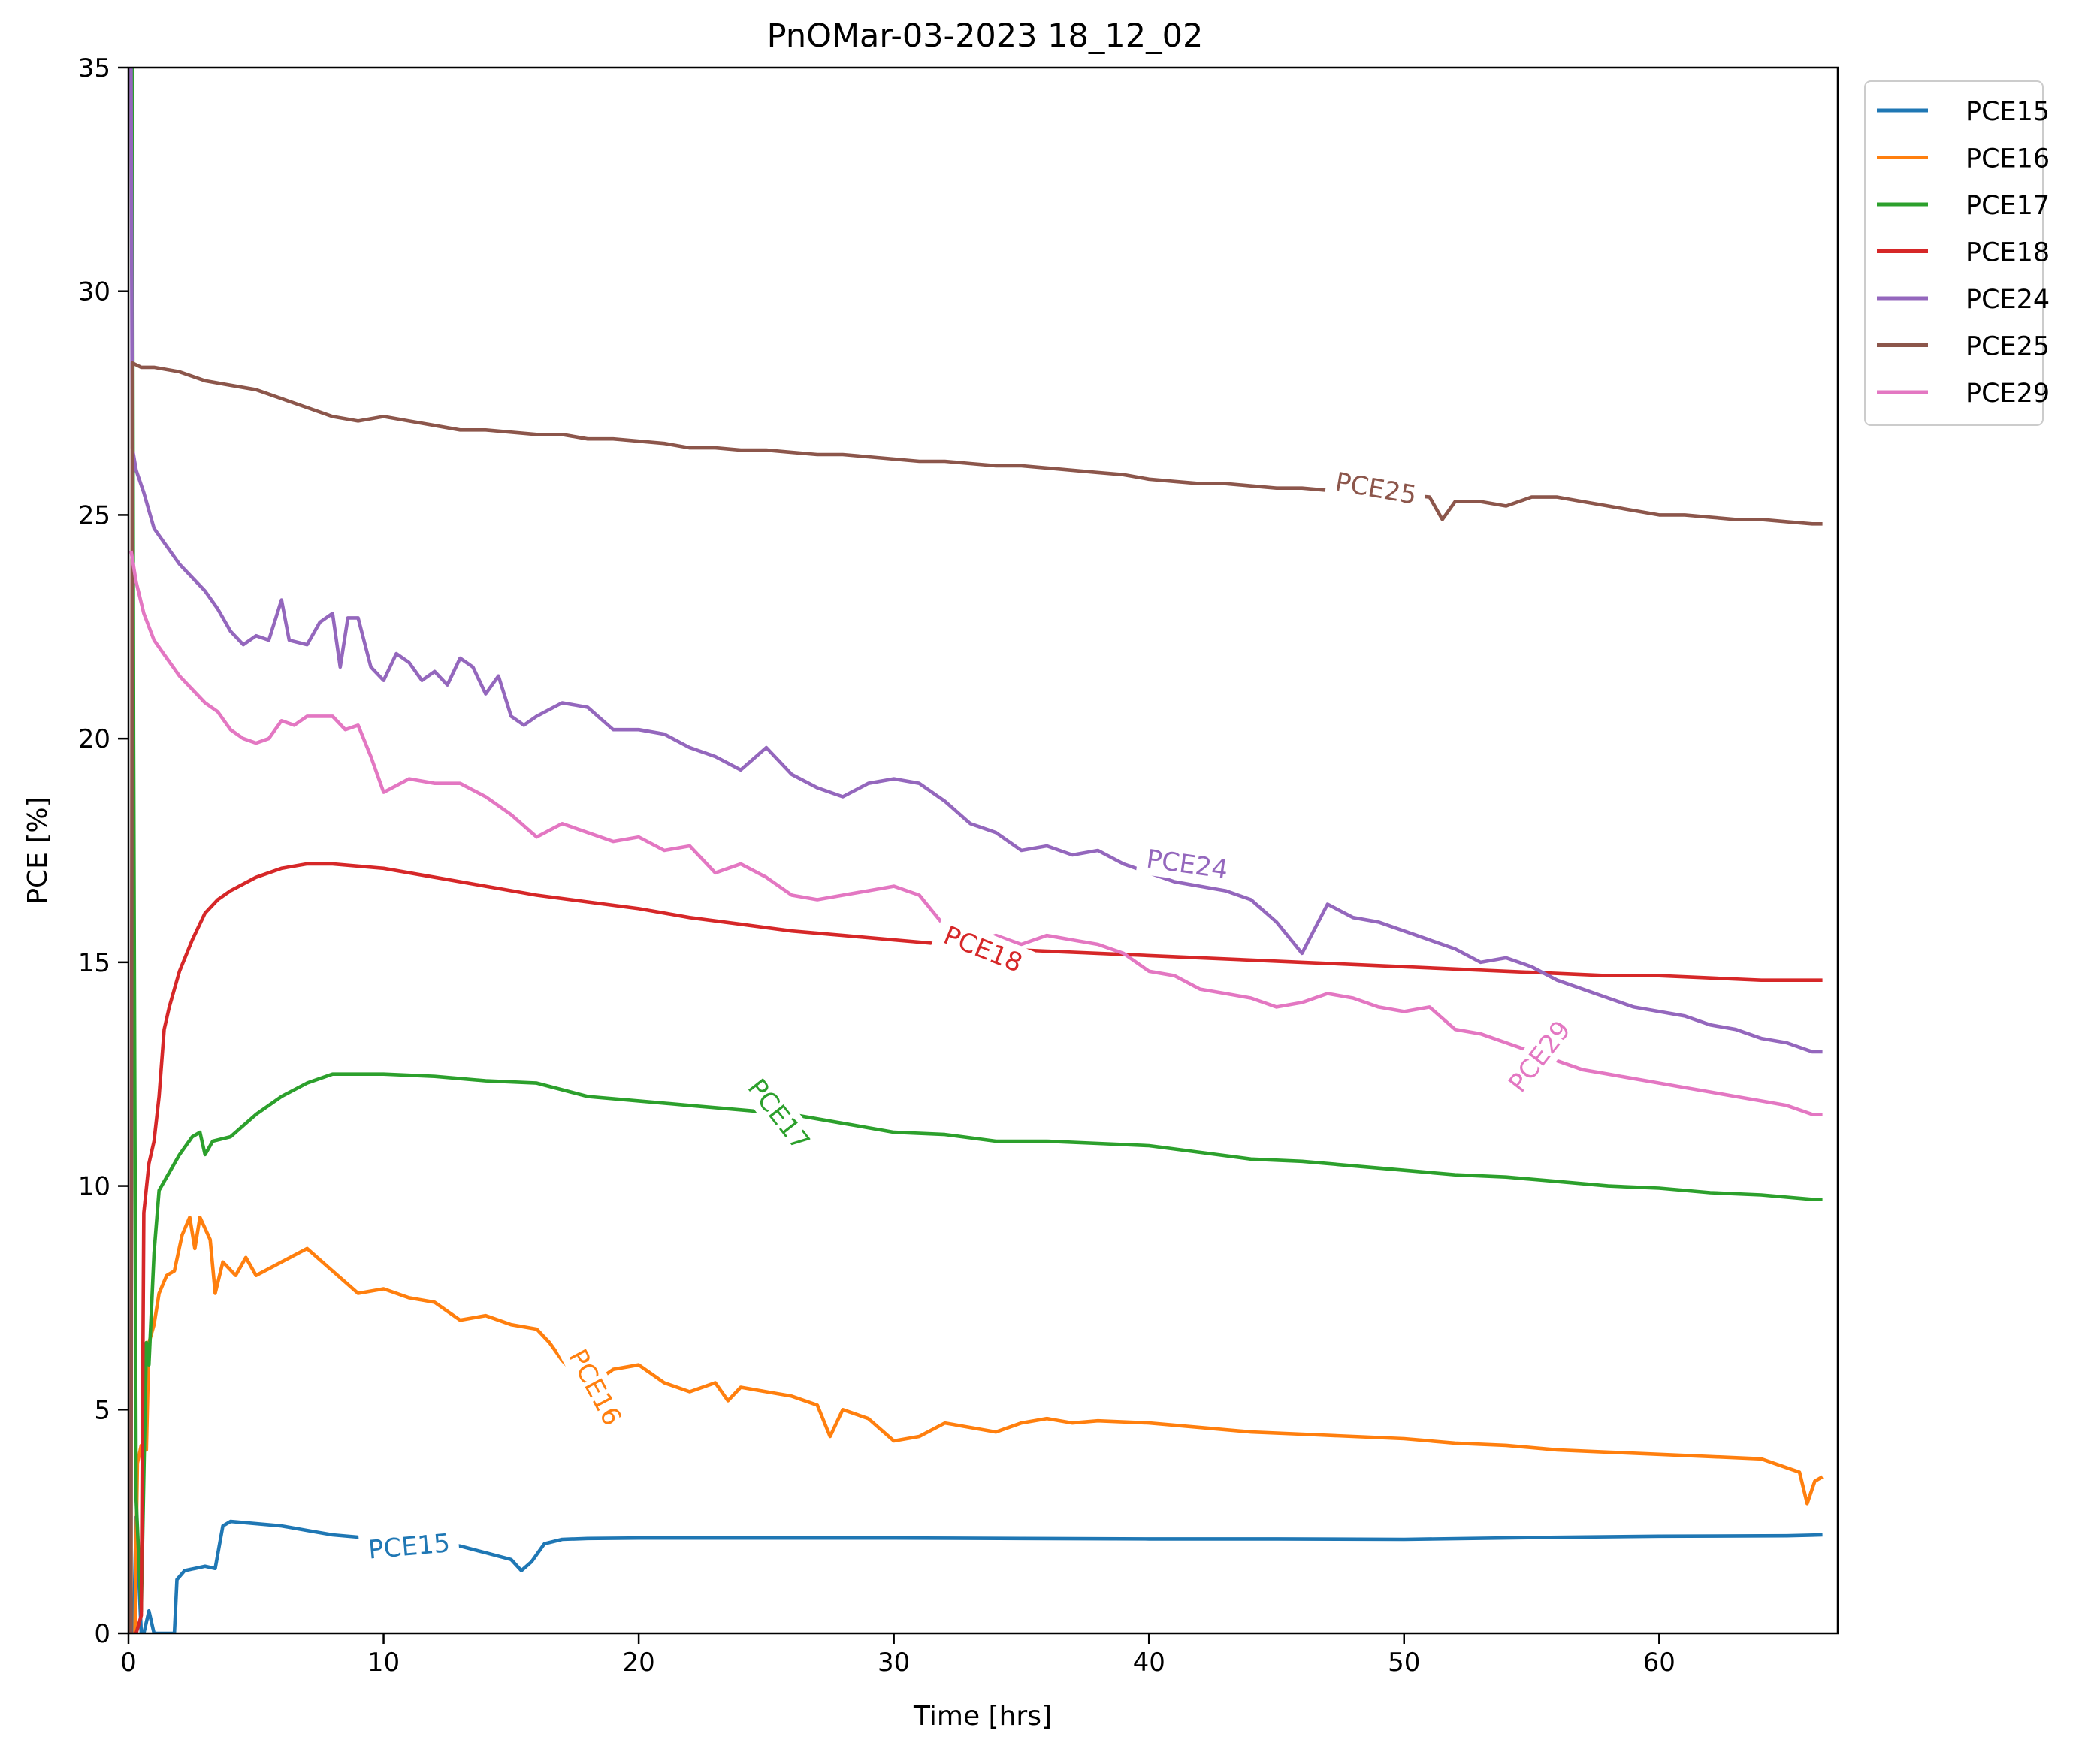 The image size is (2100, 1752). I want to click on x-tick-label: 60, so click(1659, 1663).